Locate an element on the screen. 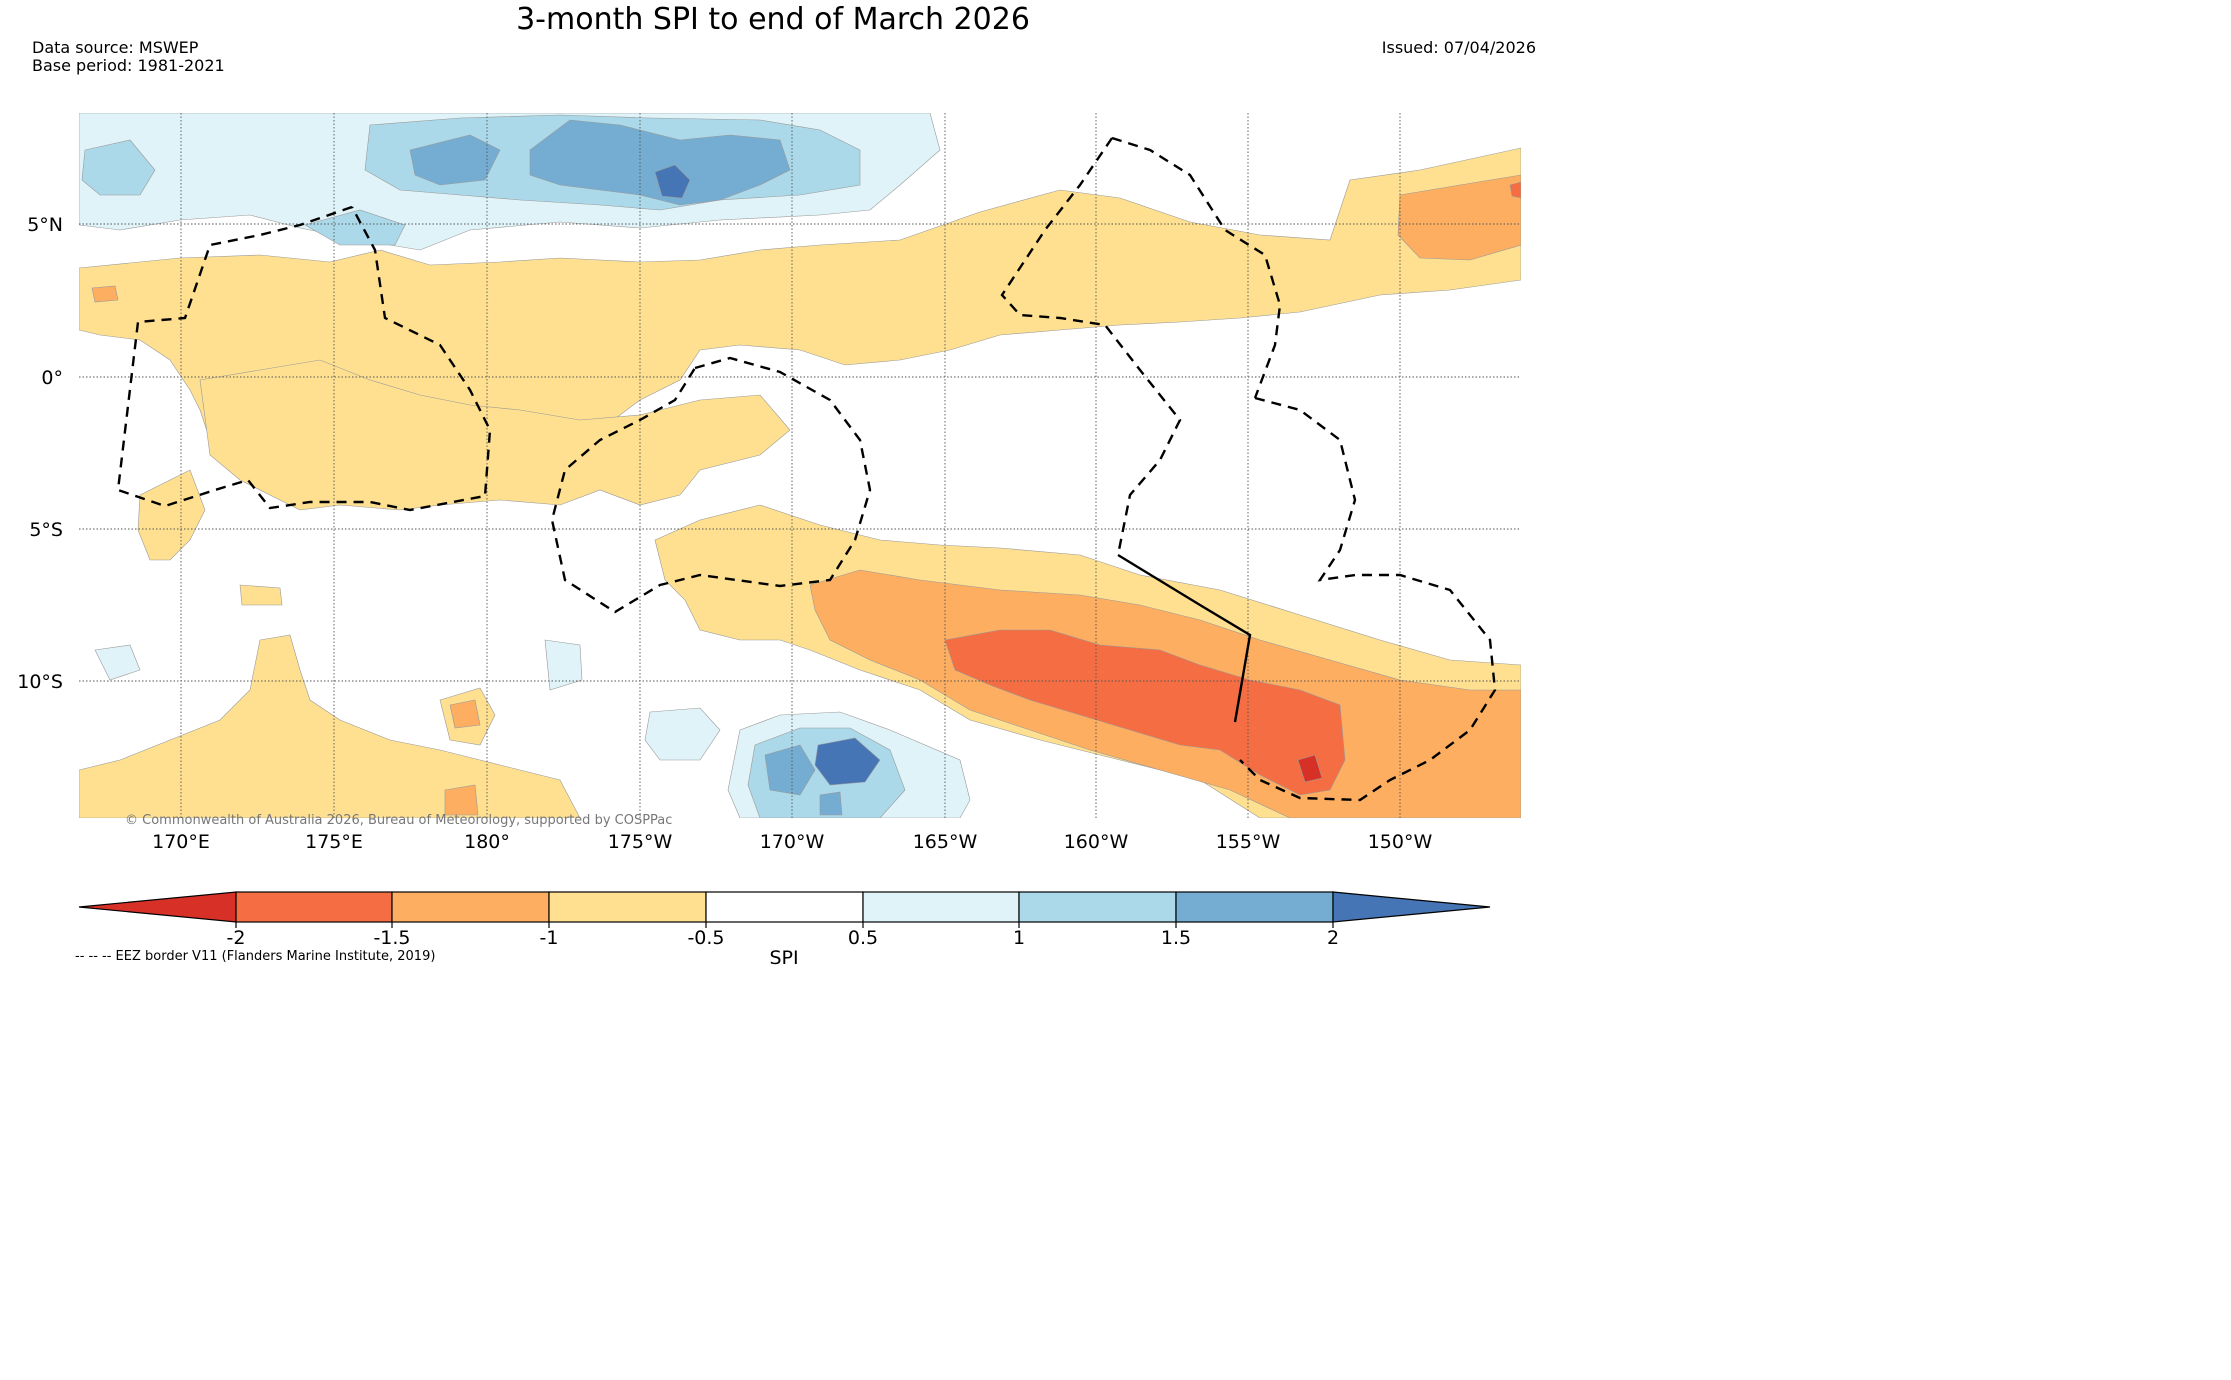  eez-solid-border is located at coordinates (1184, 638).